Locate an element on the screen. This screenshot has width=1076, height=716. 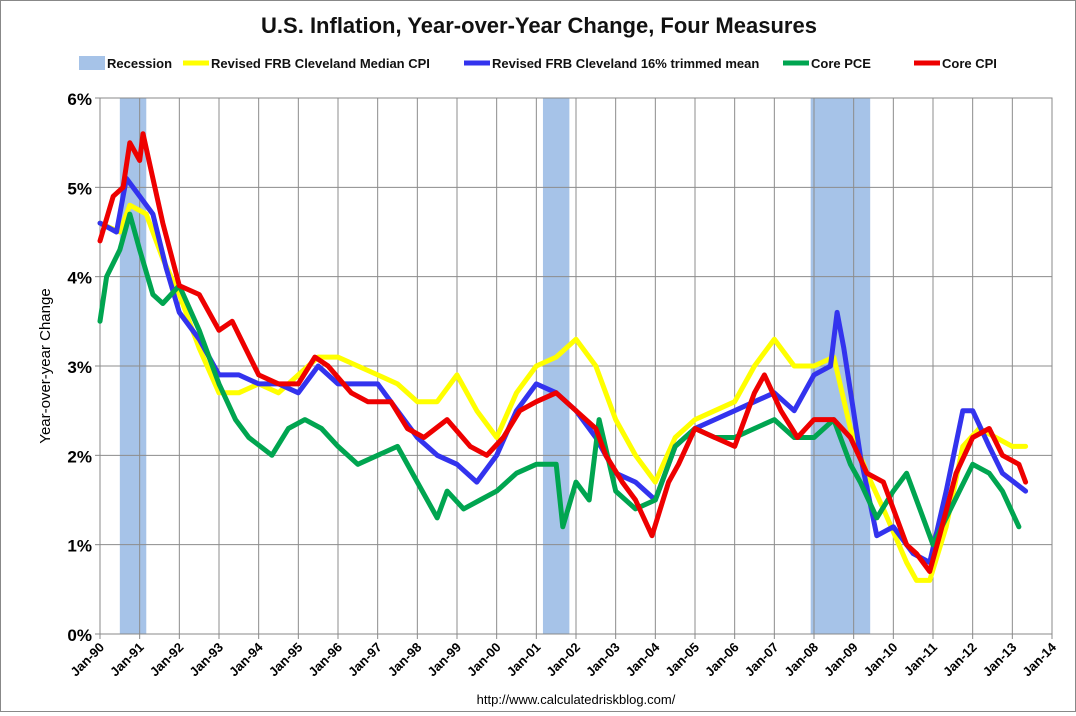
y-tick-label: 5% is located at coordinates (79, 188).